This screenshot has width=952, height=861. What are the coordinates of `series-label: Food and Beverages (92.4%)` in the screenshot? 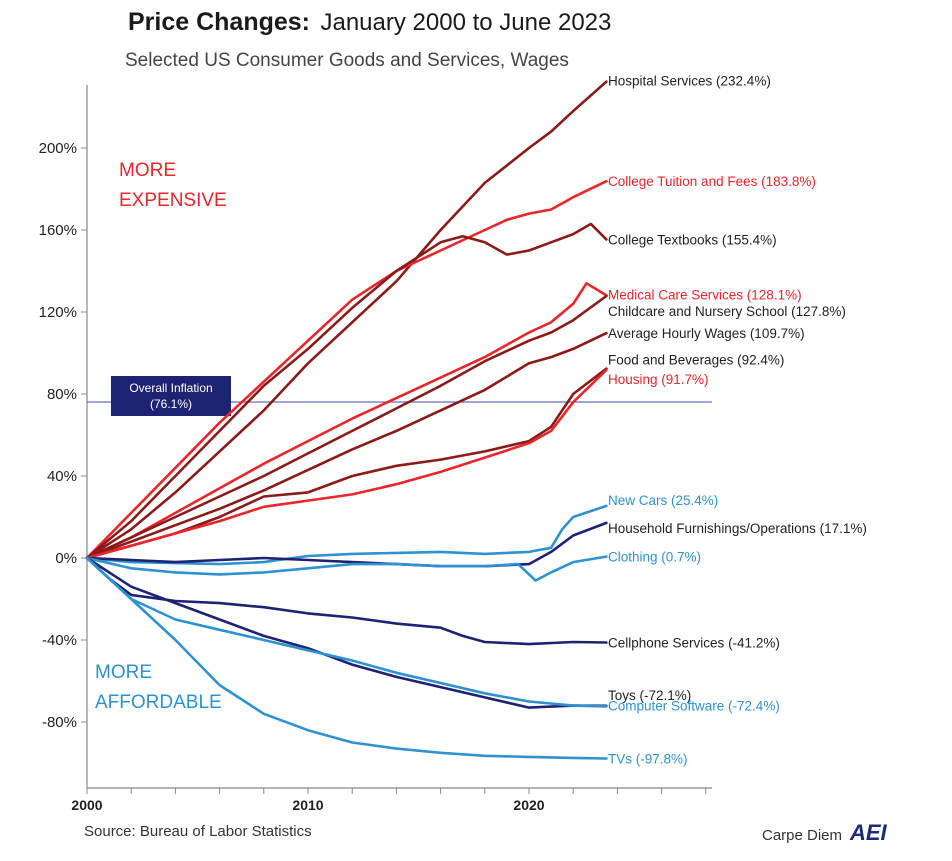 It's located at (696, 360).